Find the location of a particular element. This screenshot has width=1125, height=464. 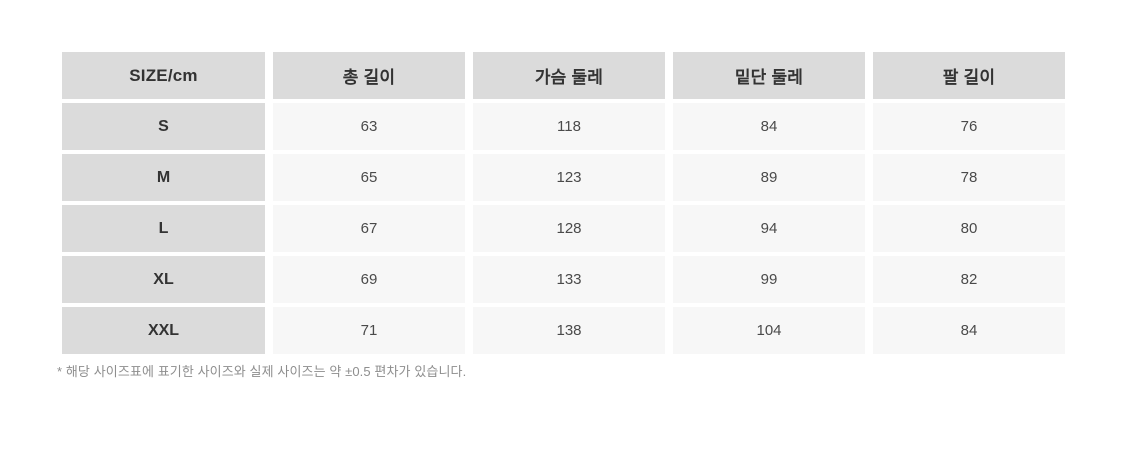

cell-m-hem: 89 is located at coordinates (769, 177).